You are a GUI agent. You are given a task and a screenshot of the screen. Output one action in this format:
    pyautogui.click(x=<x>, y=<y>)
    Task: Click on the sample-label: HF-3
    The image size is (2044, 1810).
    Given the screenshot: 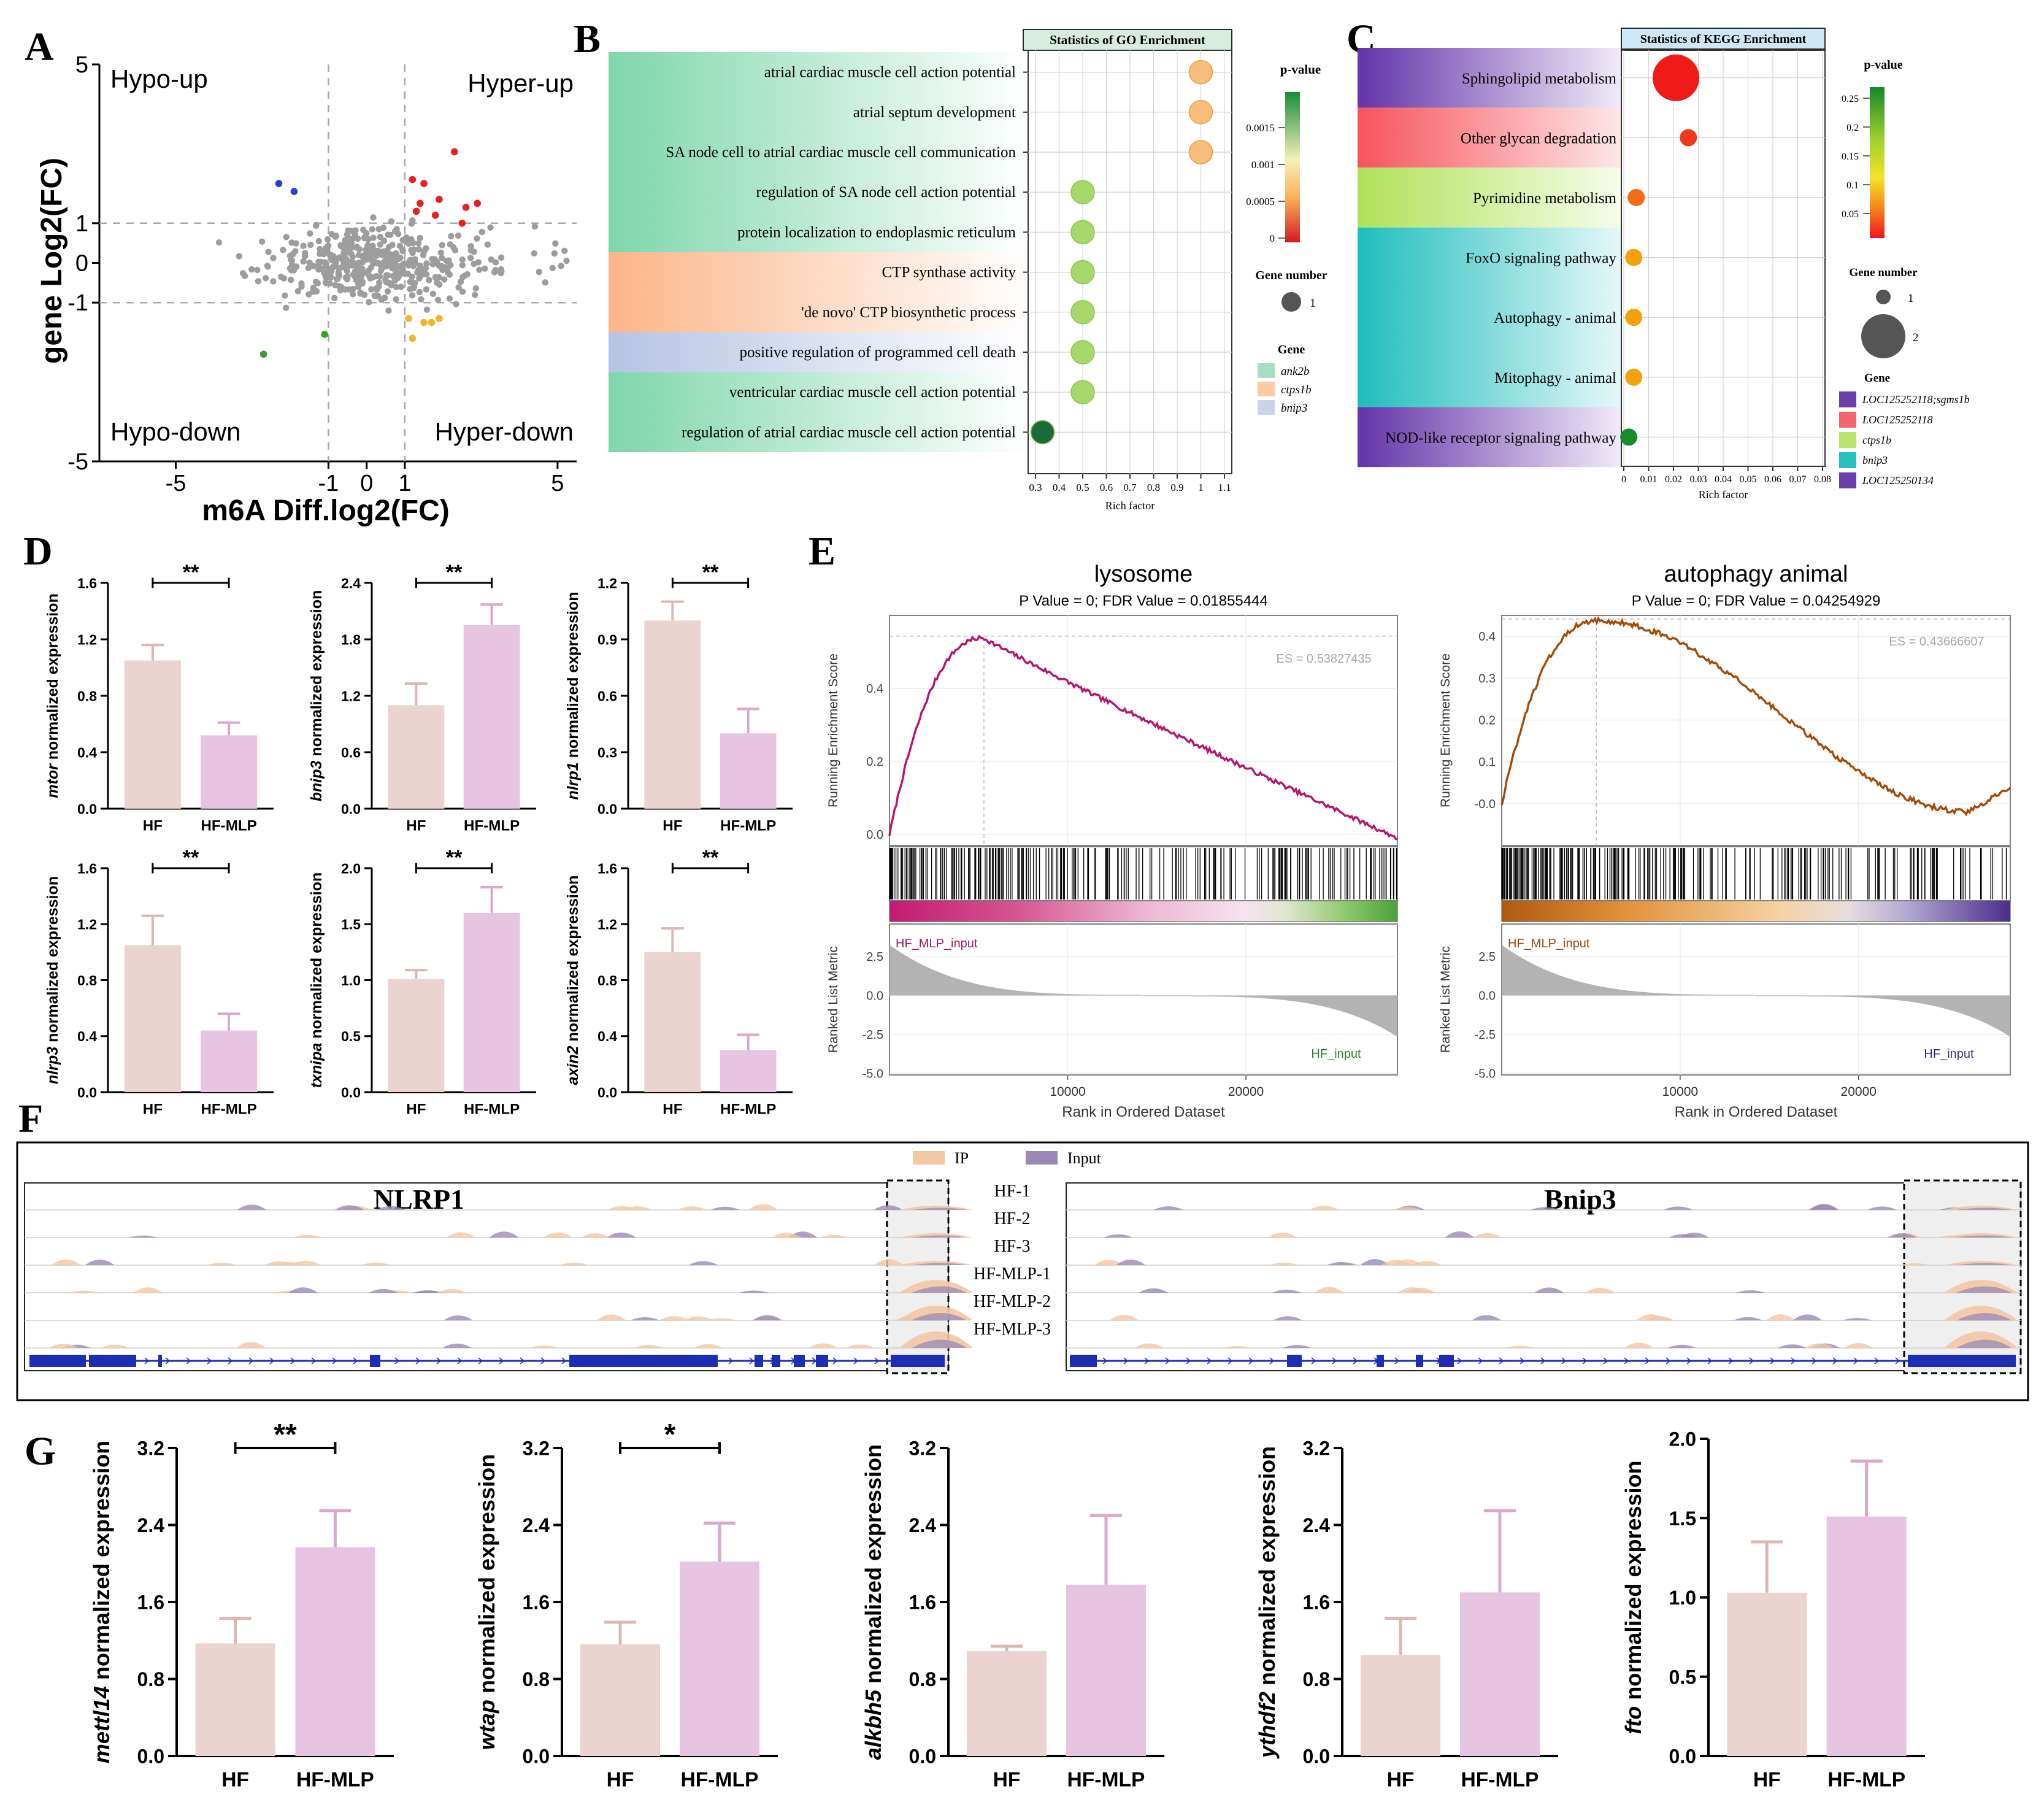 What is the action you would take?
    pyautogui.click(x=1012, y=1246)
    